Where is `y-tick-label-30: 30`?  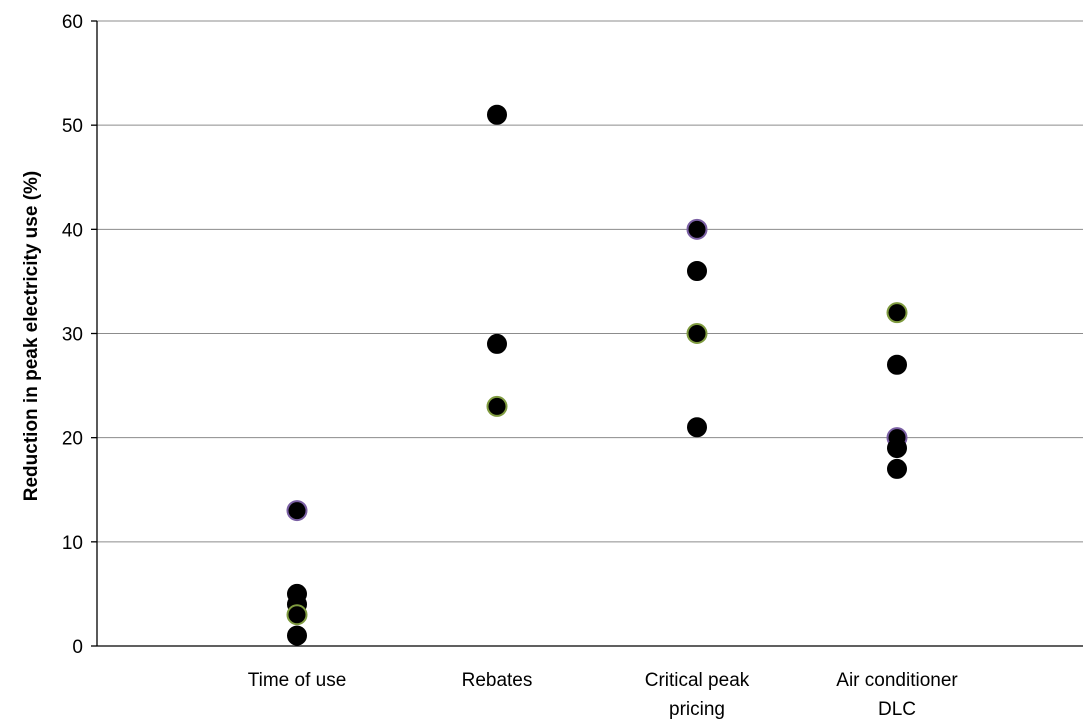 y-tick-label-30: 30 is located at coordinates (72, 335).